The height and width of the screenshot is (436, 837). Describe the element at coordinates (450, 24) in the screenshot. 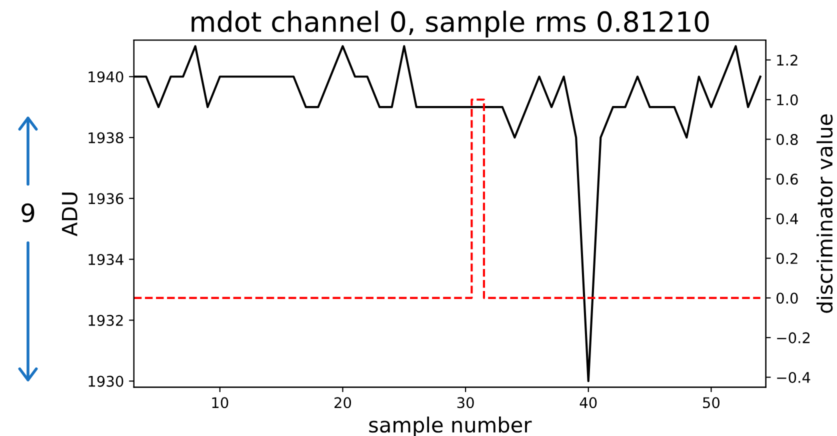

I see `chart-title: mdot channel 0, sample rms 0.81210` at that location.